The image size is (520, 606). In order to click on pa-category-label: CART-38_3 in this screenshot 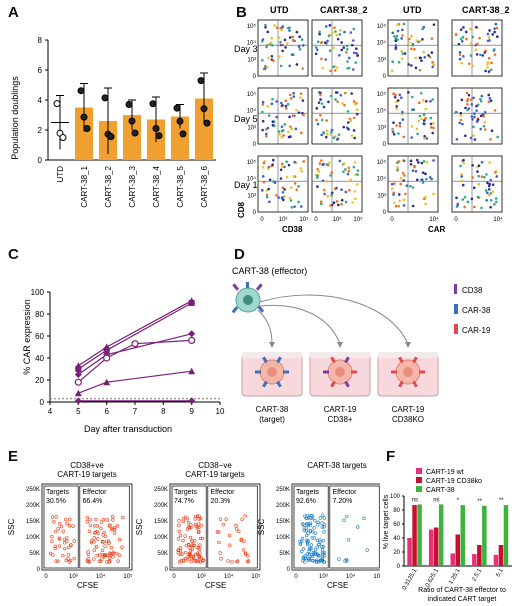, I will do `click(132, 186)`.